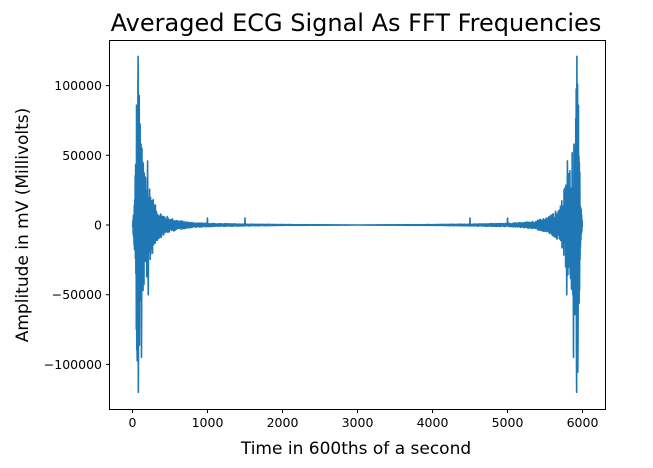 Image resolution: width=653 pixels, height=468 pixels. I want to click on x-tick-label: 6000, so click(583, 422).